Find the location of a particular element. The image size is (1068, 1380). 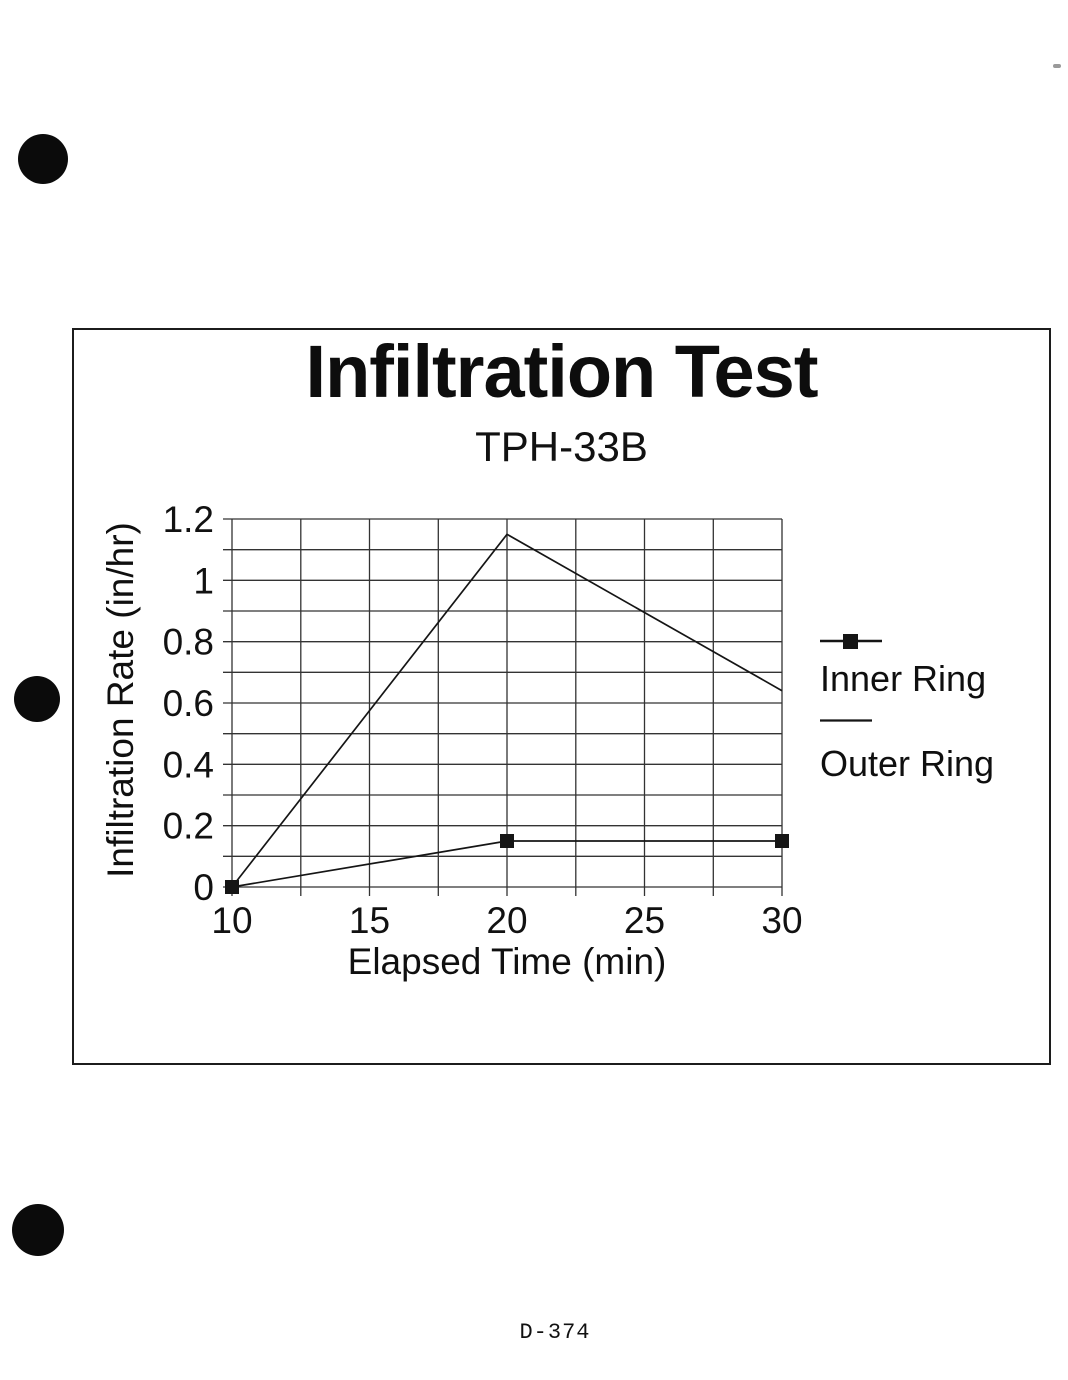

legend: Inner Ring Outer Ring is located at coordinates (927, 708).